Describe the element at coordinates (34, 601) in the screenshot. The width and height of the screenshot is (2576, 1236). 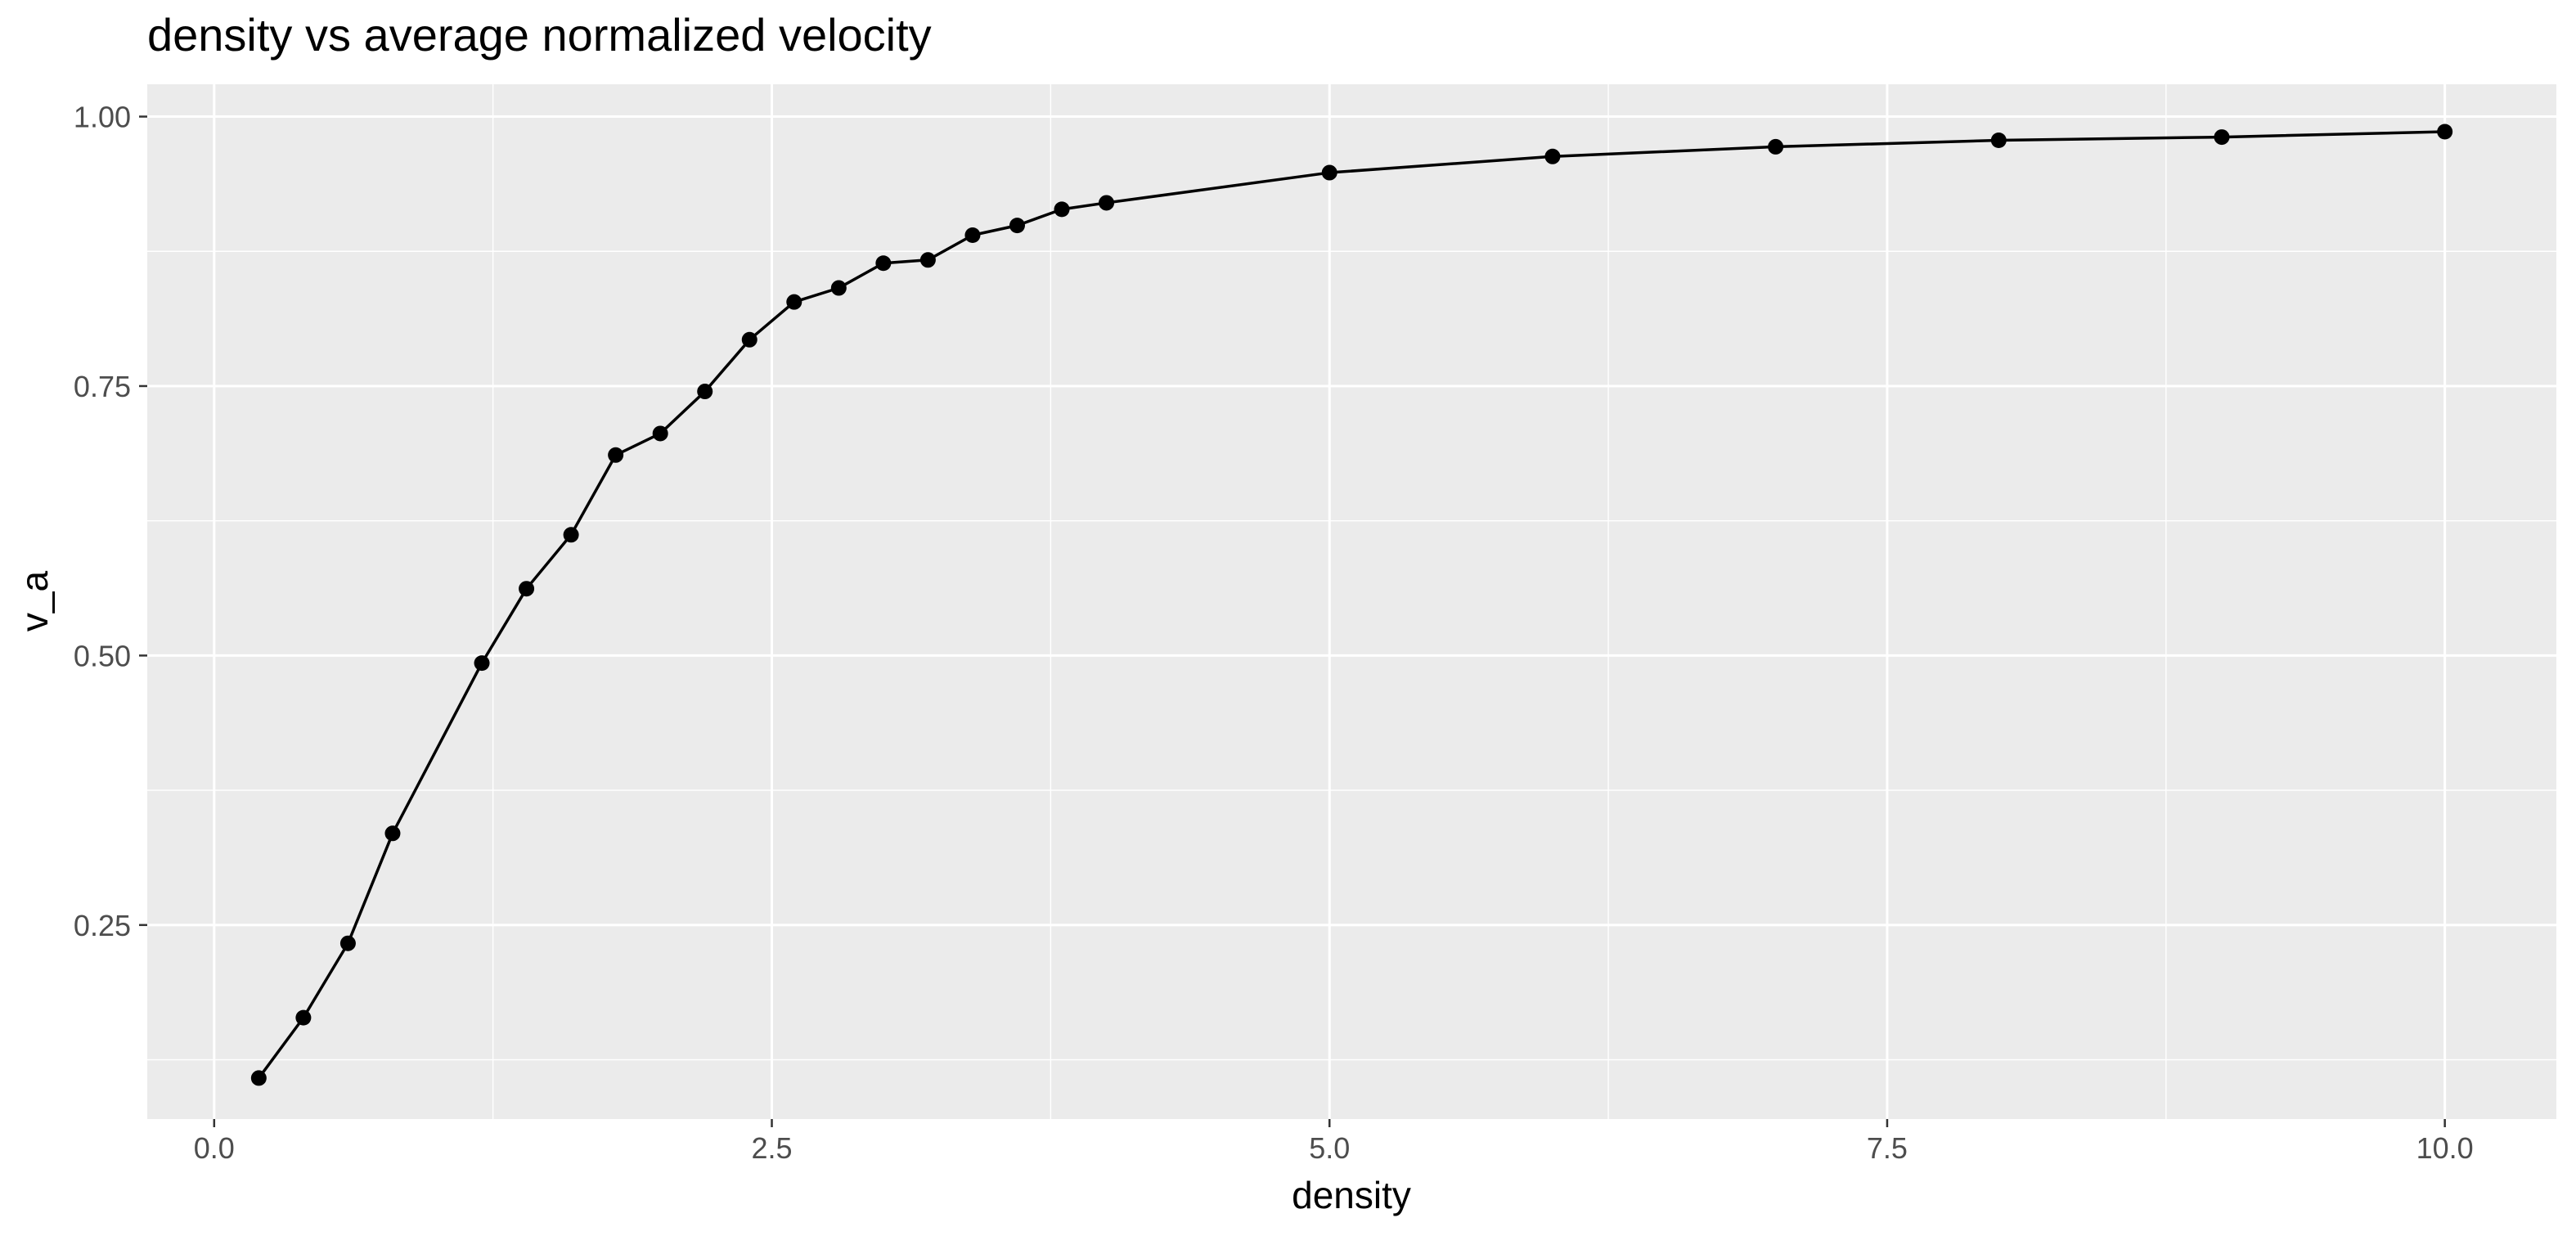
I see `y-axis-title: v_a` at that location.